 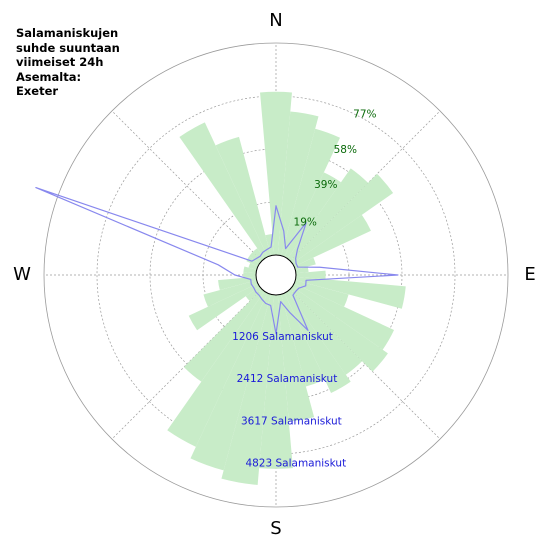 I want to click on chart-title-line: suhde suuntaan, so click(x=68, y=47).